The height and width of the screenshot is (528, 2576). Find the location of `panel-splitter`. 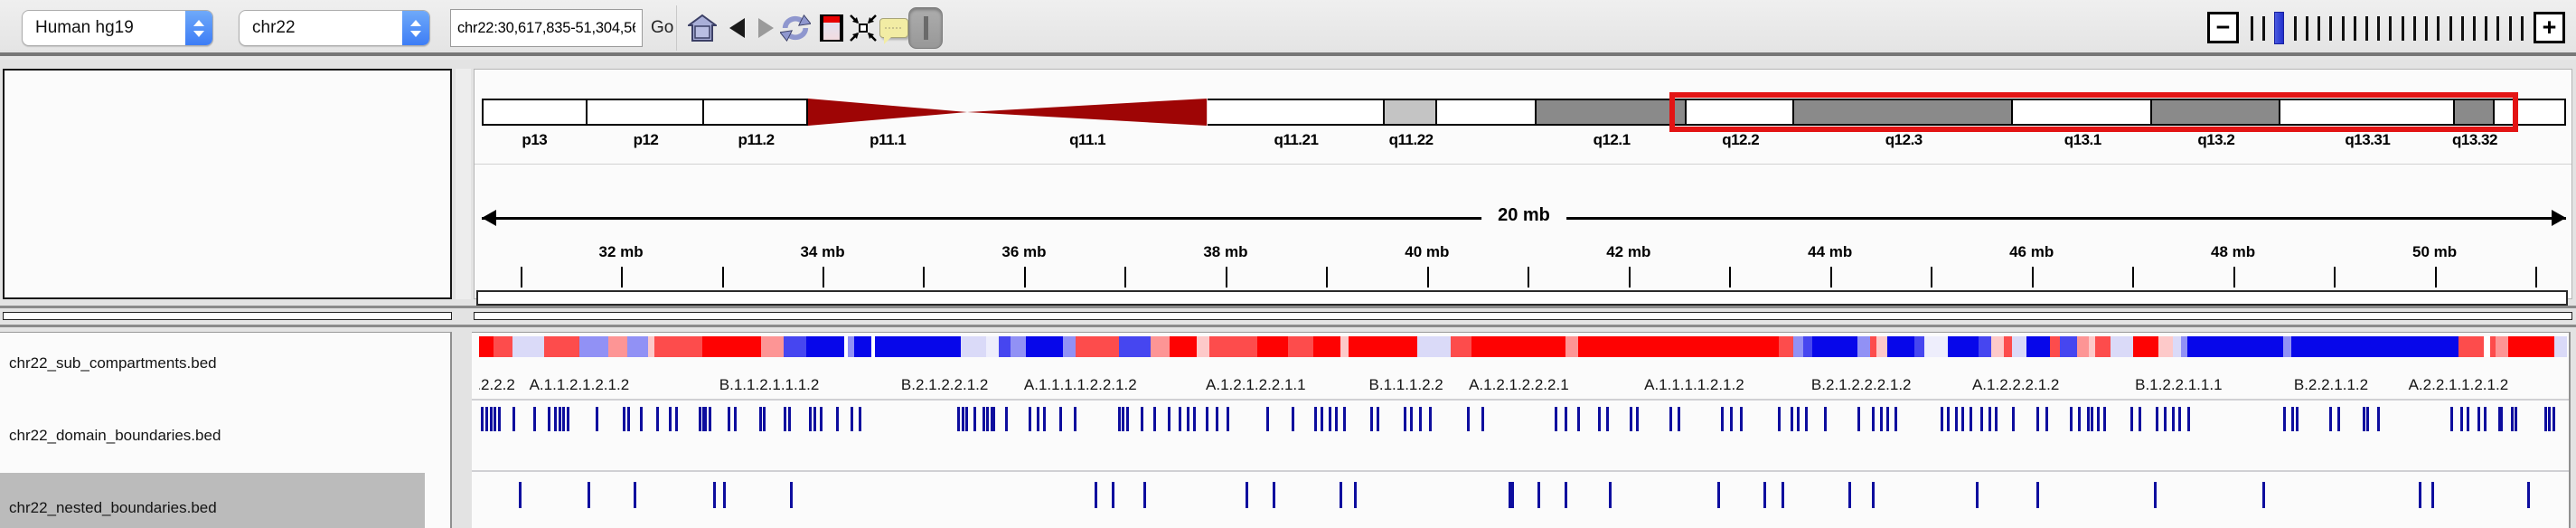

panel-splitter is located at coordinates (1288, 316).